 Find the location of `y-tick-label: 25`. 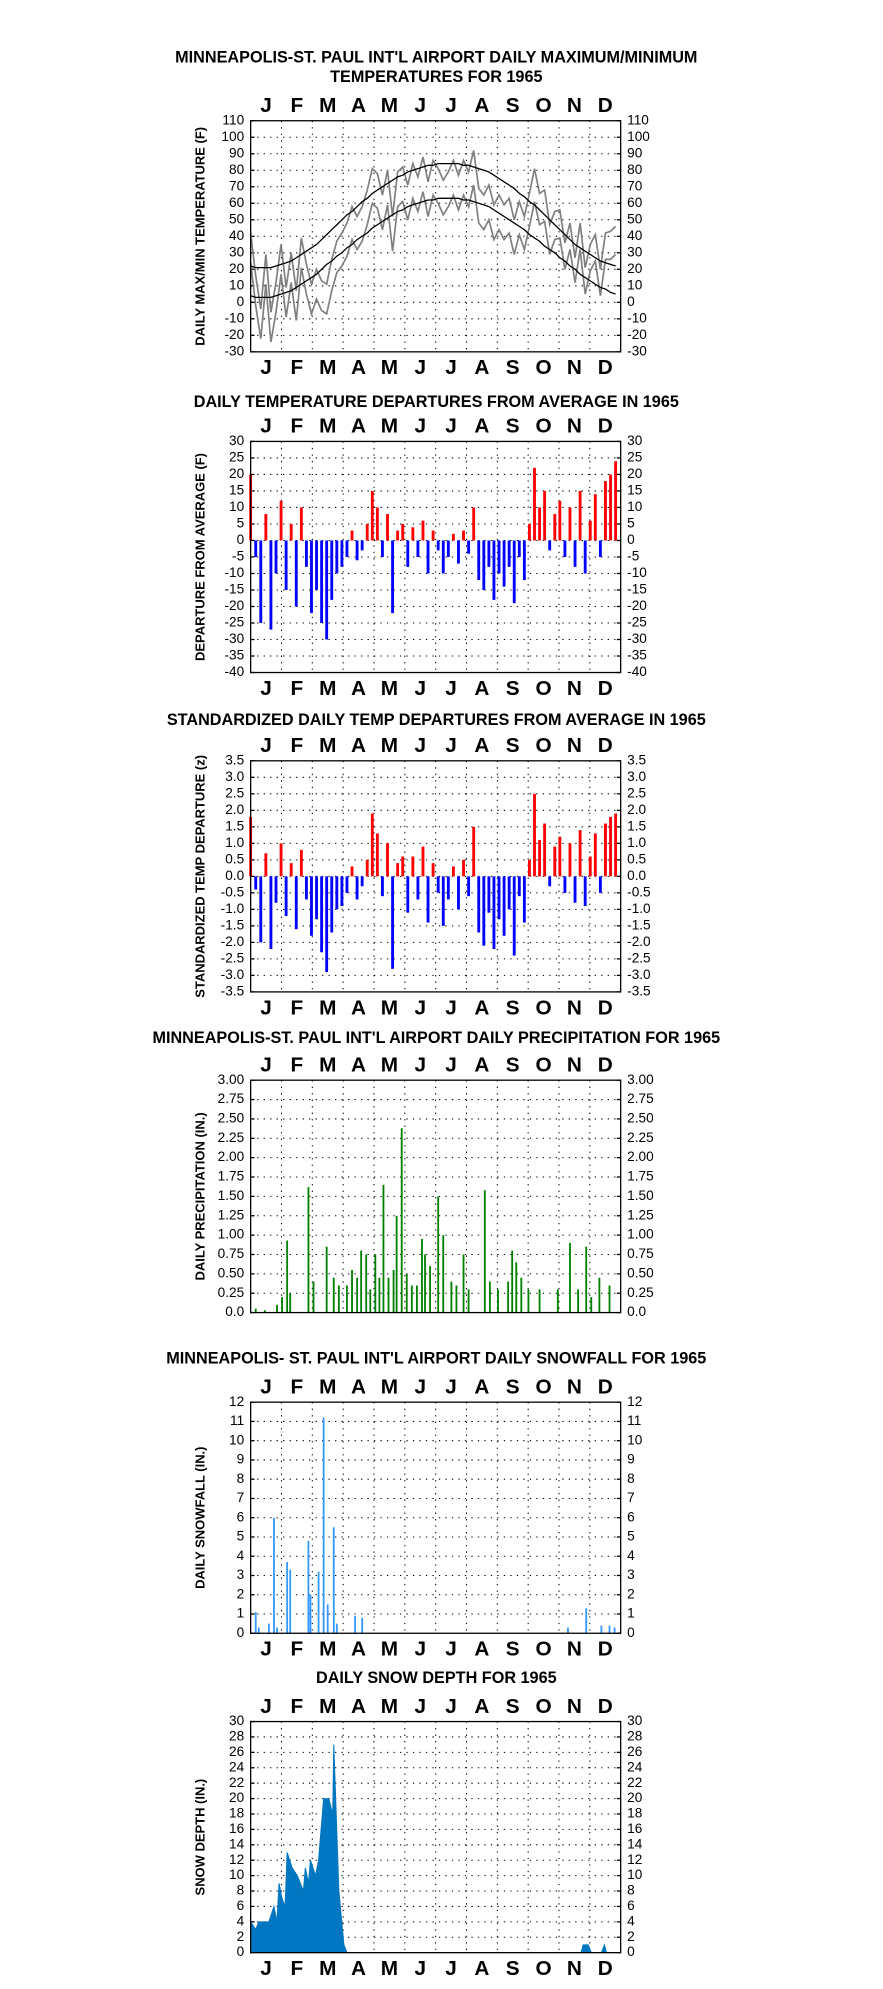

y-tick-label: 25 is located at coordinates (634, 457).